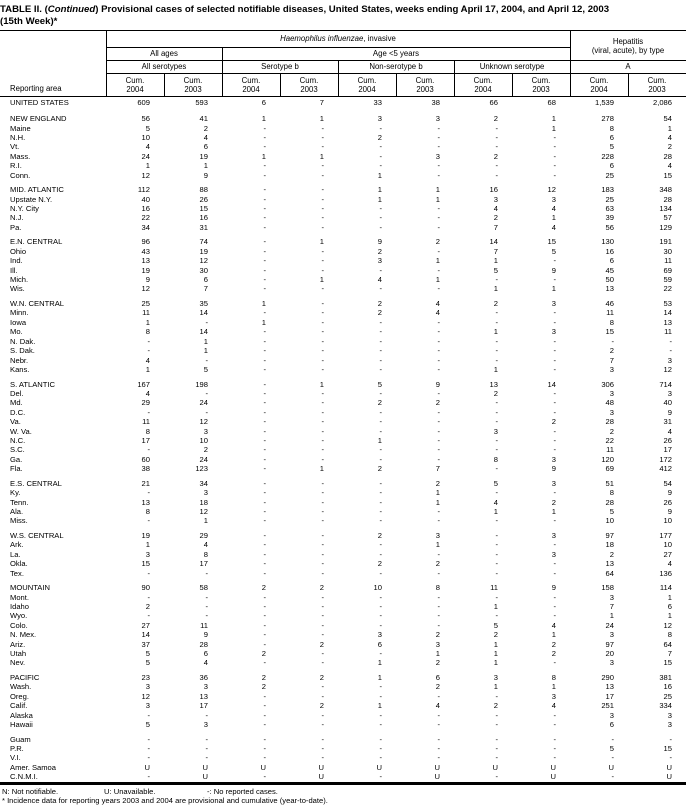  I want to click on cell: U, so click(437, 777).